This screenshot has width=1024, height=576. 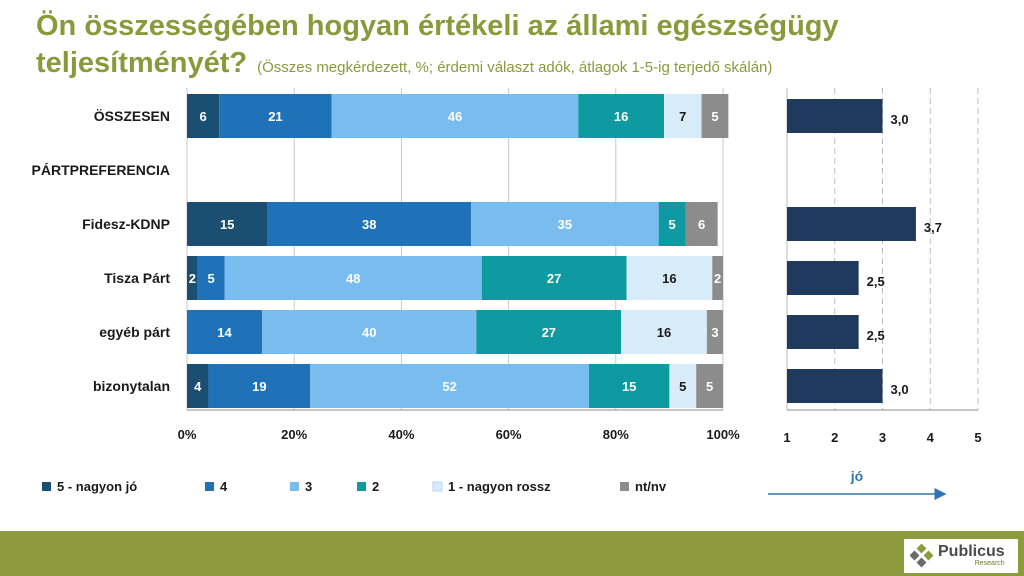 I want to click on bar-egyeb-part-1-nagyon-rossz, so click(x=664, y=332).